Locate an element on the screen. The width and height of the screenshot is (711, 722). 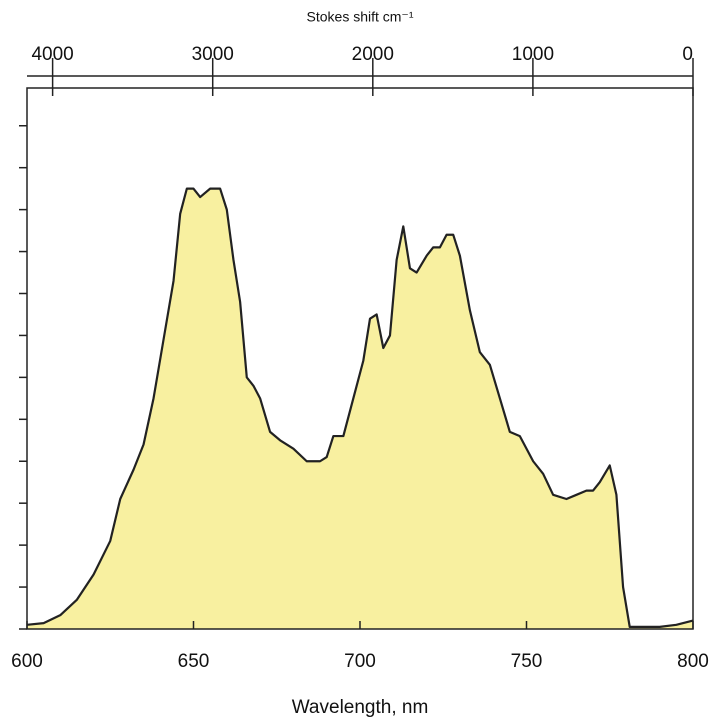
x-tick-label: 700 is located at coordinates (360, 661).